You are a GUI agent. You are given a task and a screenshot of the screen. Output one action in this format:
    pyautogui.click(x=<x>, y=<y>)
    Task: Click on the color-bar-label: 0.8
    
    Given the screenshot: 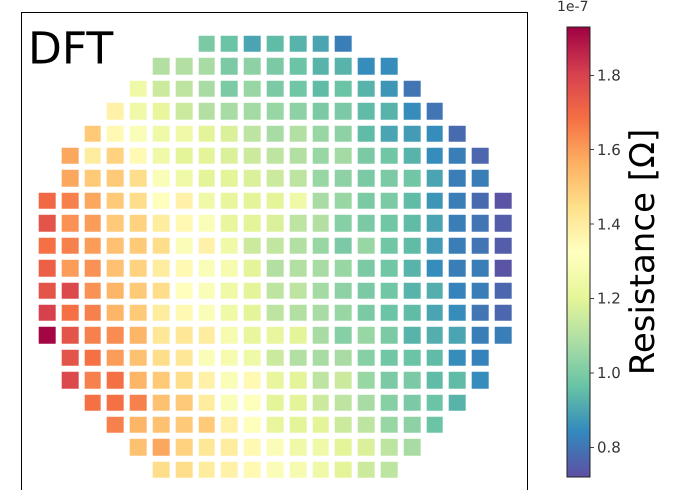 What is the action you would take?
    pyautogui.click(x=609, y=447)
    